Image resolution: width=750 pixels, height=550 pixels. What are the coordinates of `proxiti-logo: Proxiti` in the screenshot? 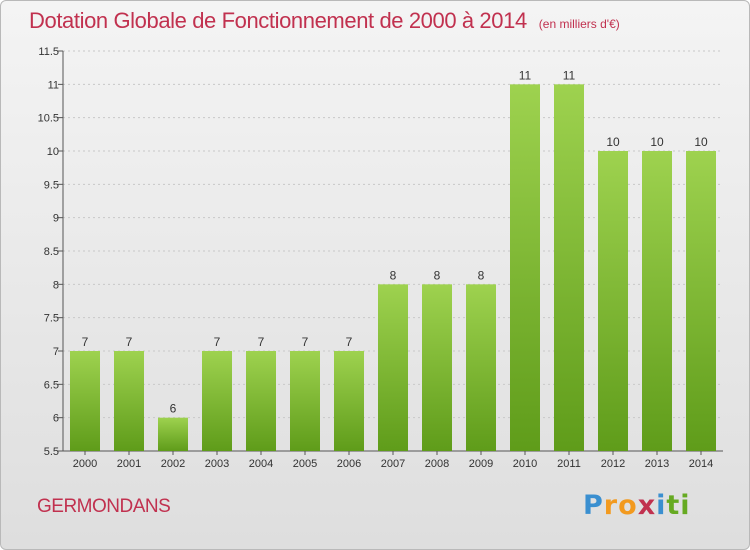 It's located at (637, 505).